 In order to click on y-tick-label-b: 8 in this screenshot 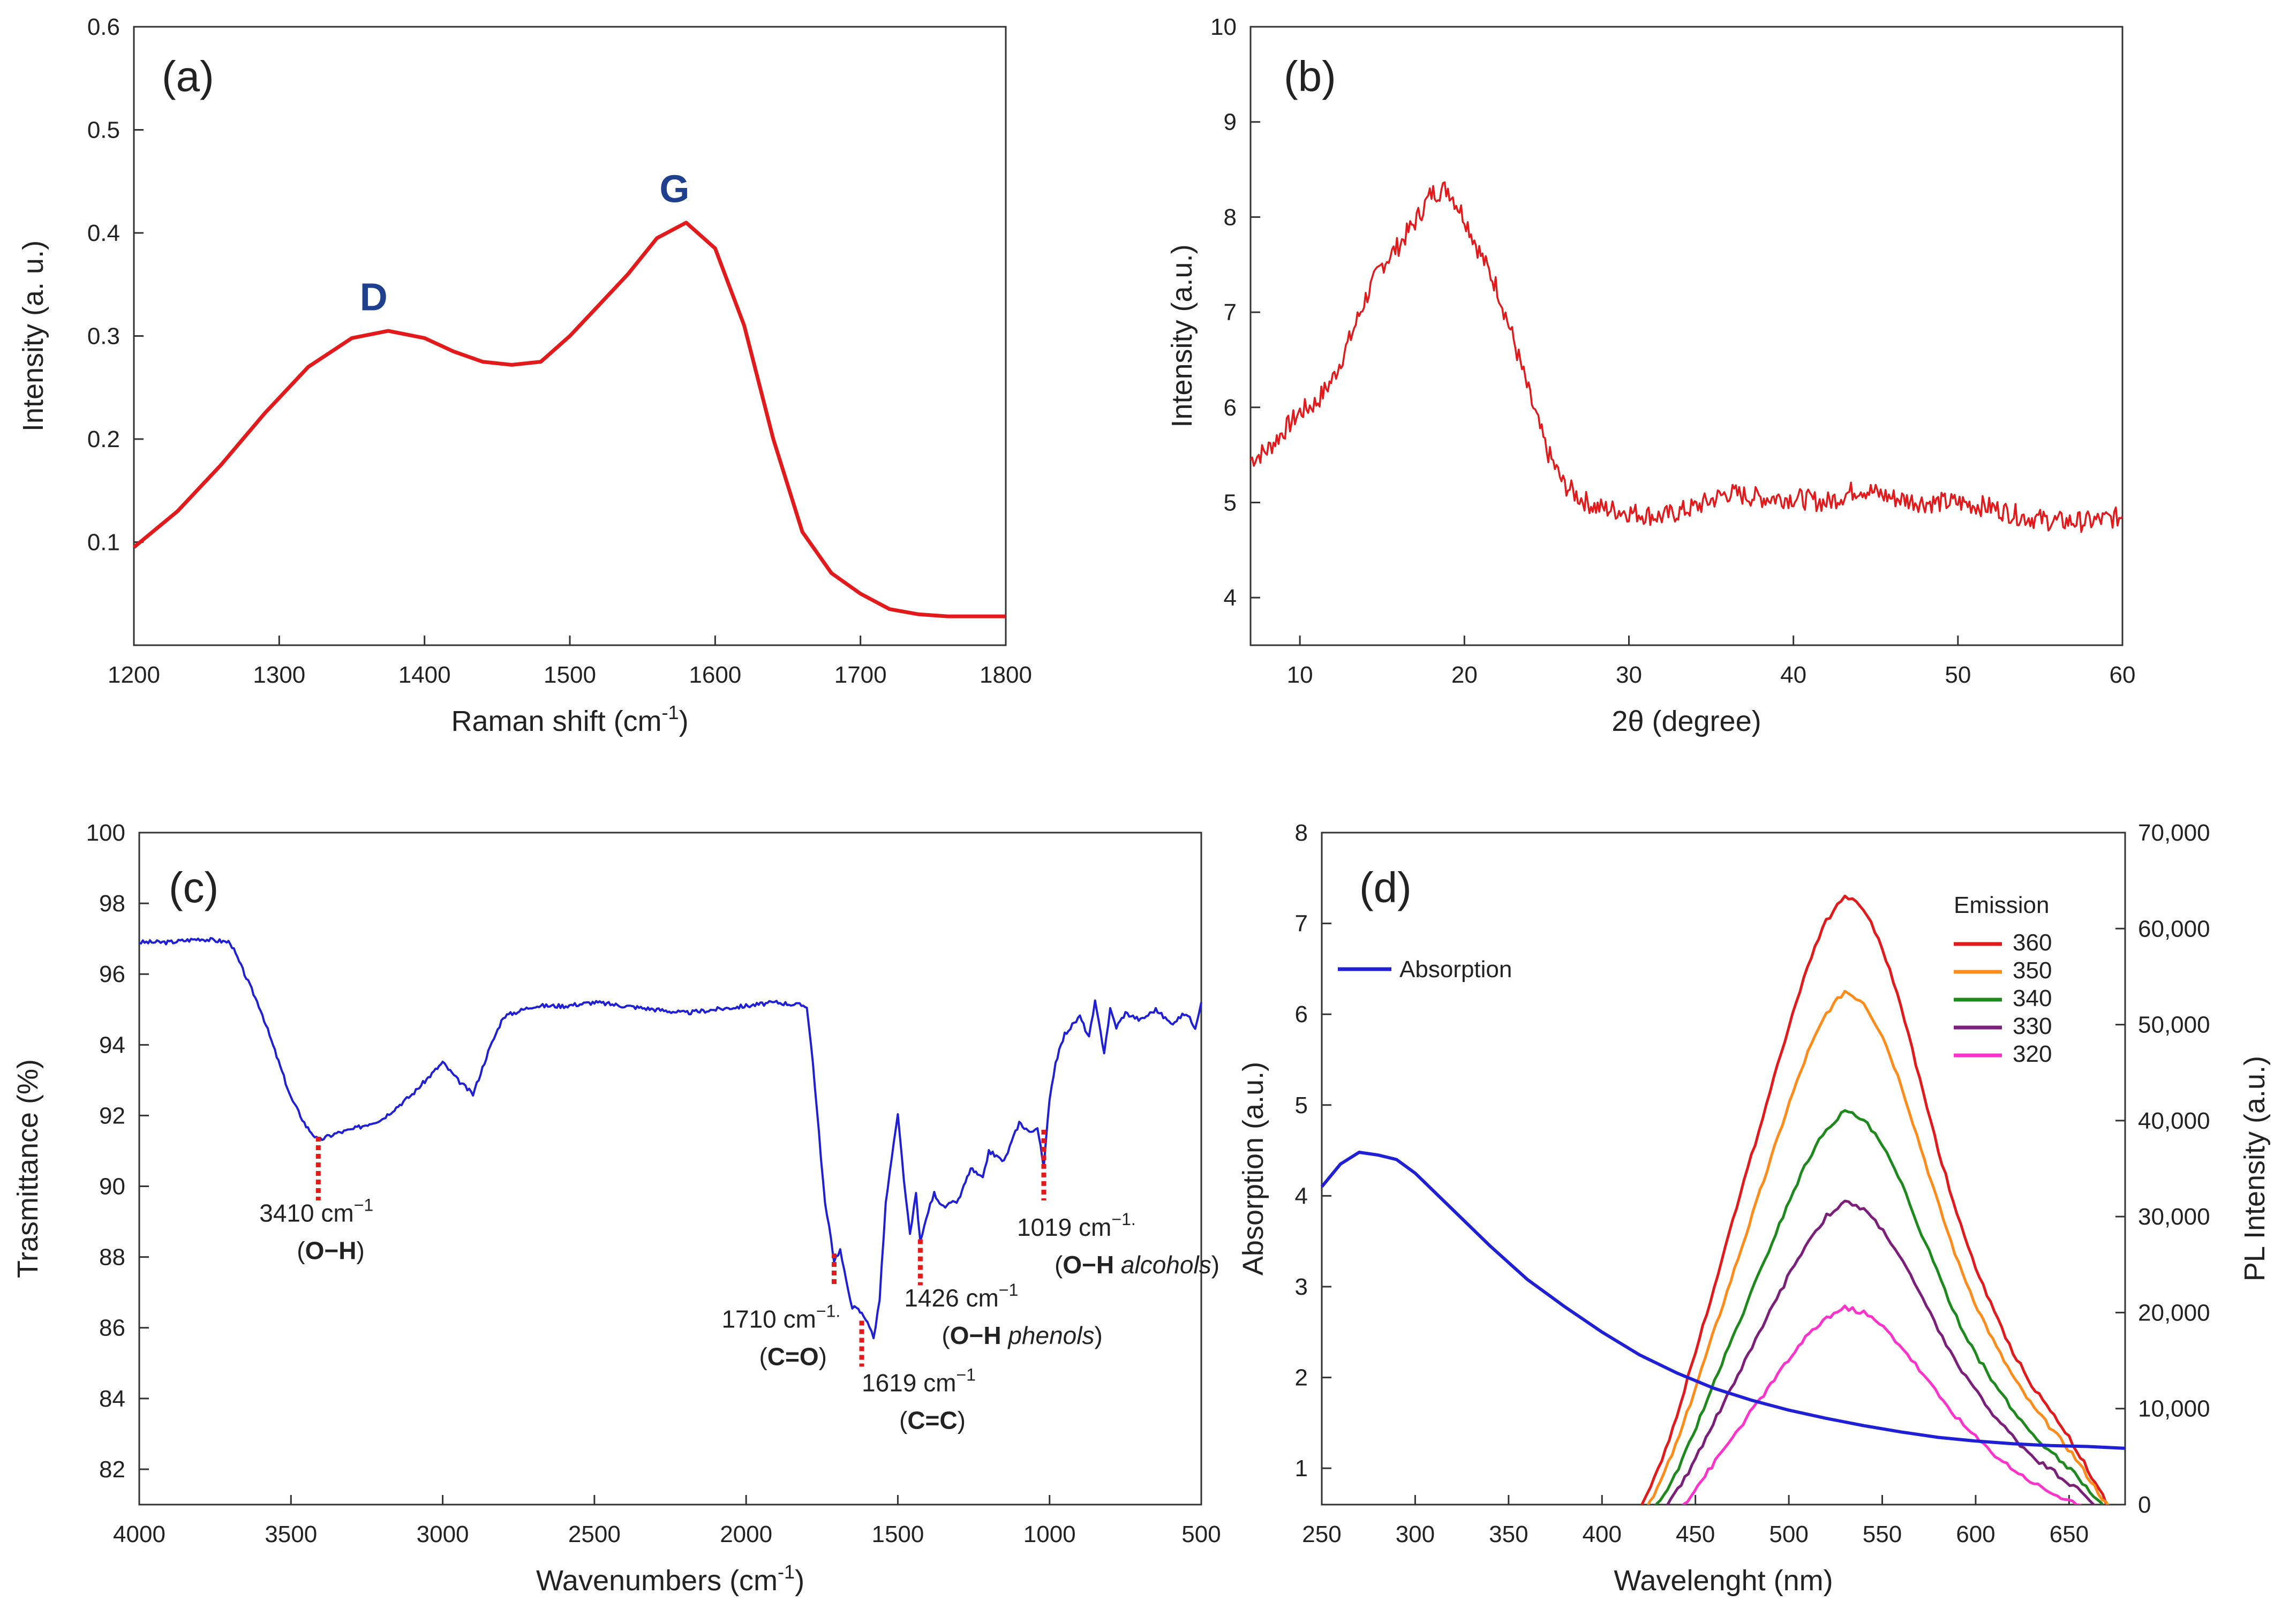, I will do `click(1230, 217)`.